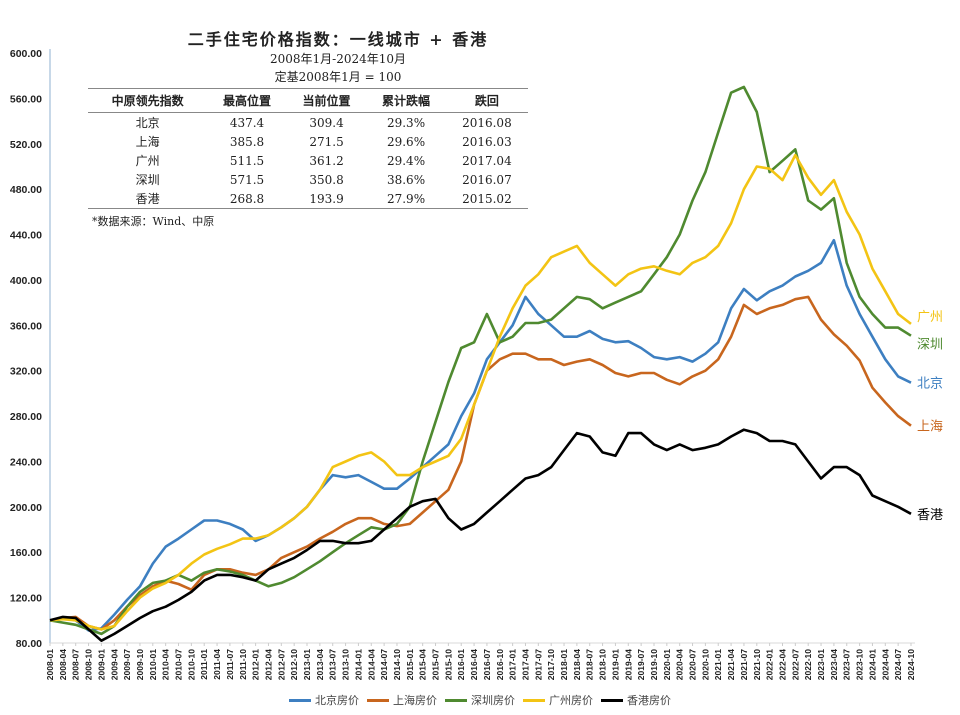 This screenshot has width=960, height=715. Describe the element at coordinates (371, 664) in the screenshot. I see `x-tick-label: 2014-04` at that location.